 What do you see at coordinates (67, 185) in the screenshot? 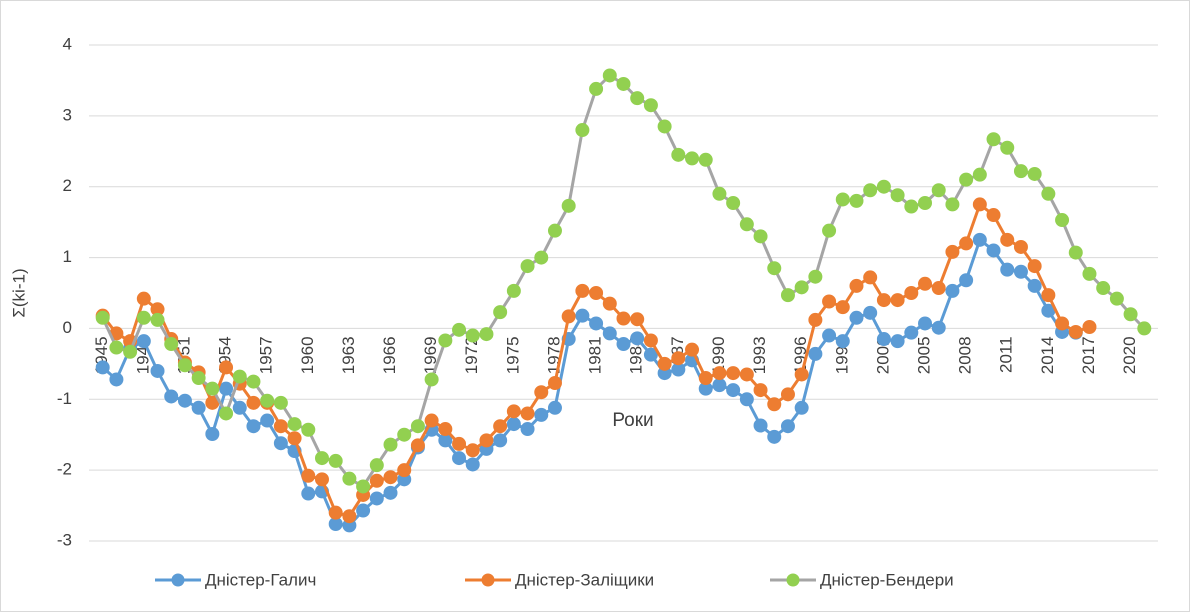
I see `y-tick-label: 2` at bounding box center [67, 185].